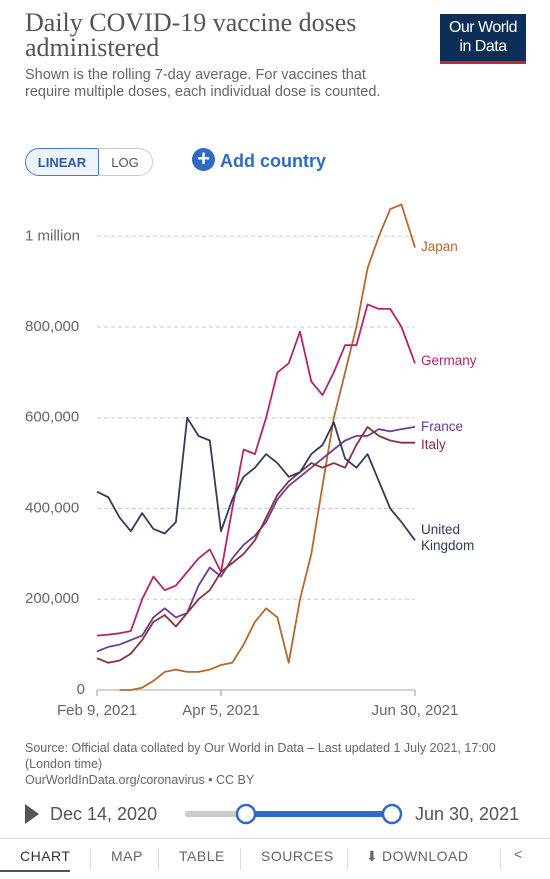 The height and width of the screenshot is (879, 550). I want to click on series-line, so click(256, 478).